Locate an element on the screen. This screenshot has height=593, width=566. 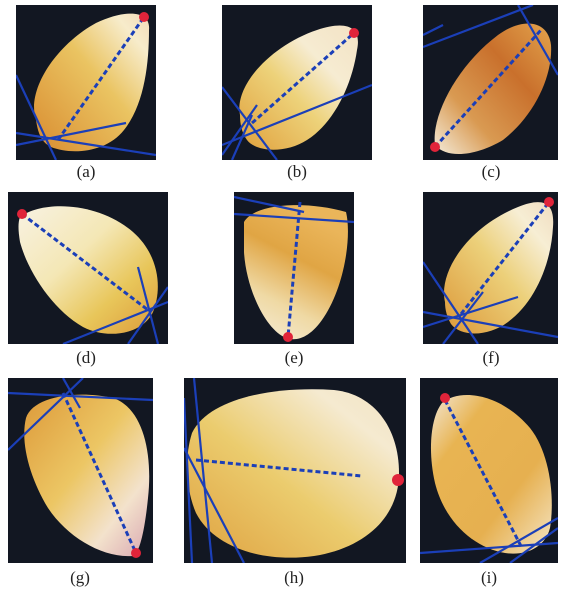
caption-d: (d) is located at coordinates (86, 357).